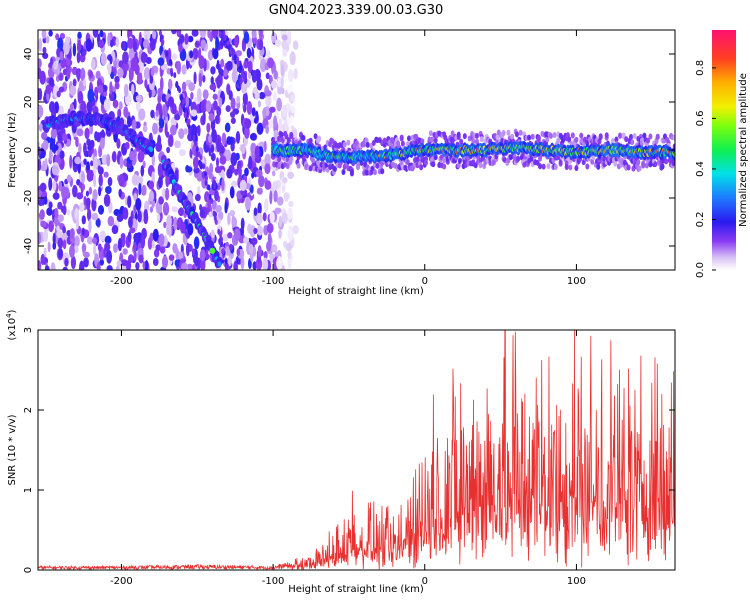 The height and width of the screenshot is (600, 750). What do you see at coordinates (28, 490) in the screenshot?
I see `y-tick-label: 1` at bounding box center [28, 490].